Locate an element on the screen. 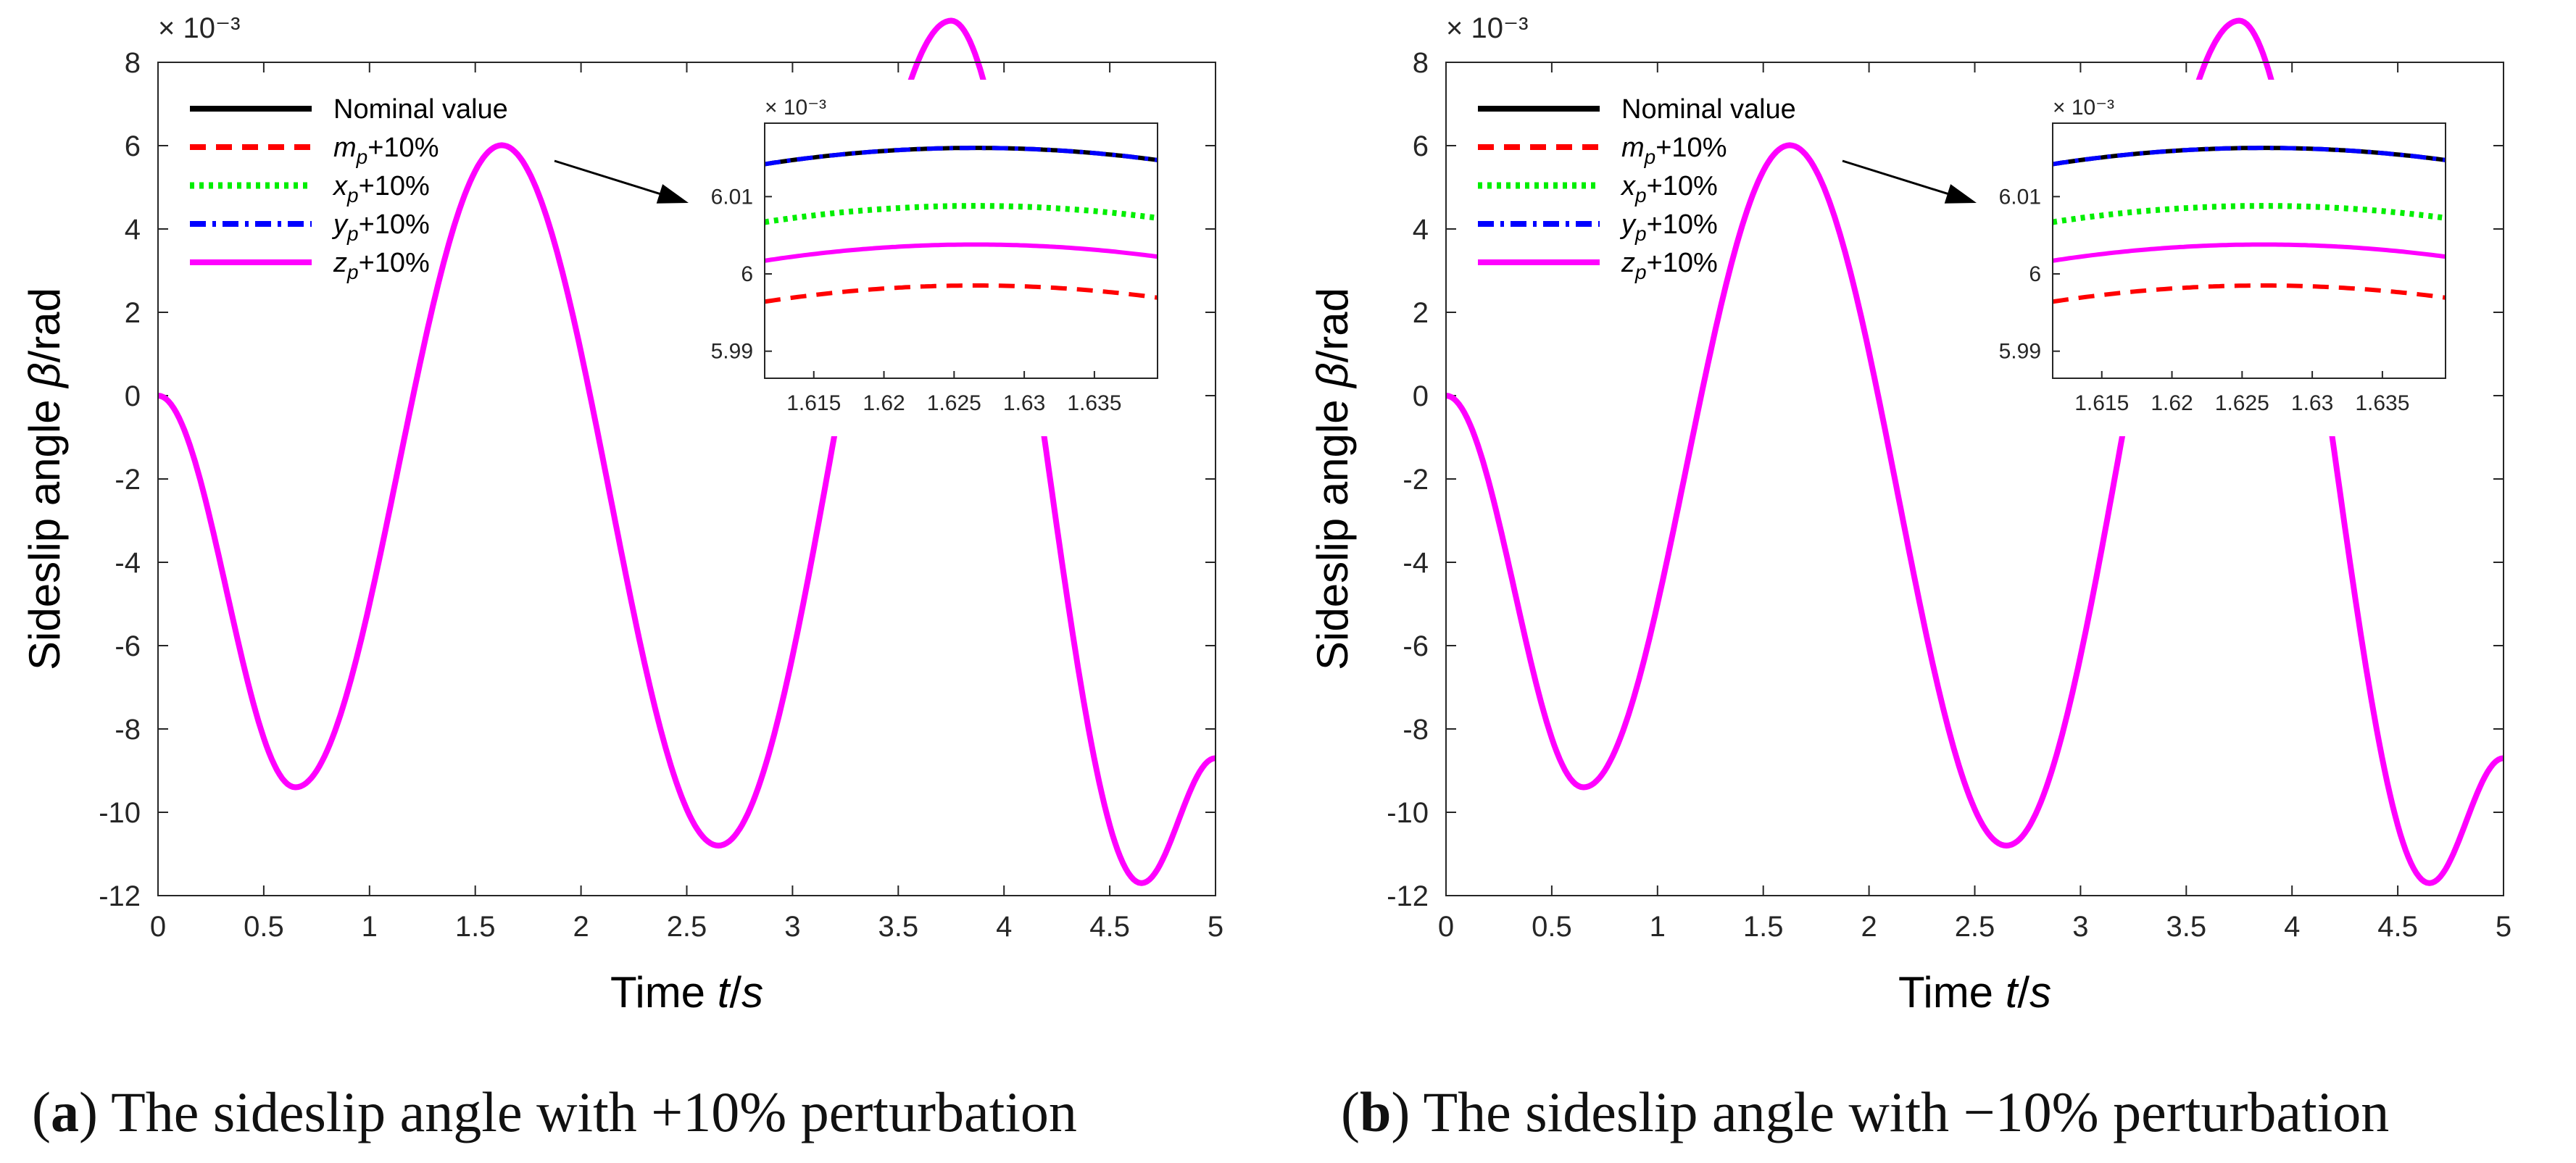 The height and width of the screenshot is (1163, 2576). x-tick-label: 0 is located at coordinates (158, 927).